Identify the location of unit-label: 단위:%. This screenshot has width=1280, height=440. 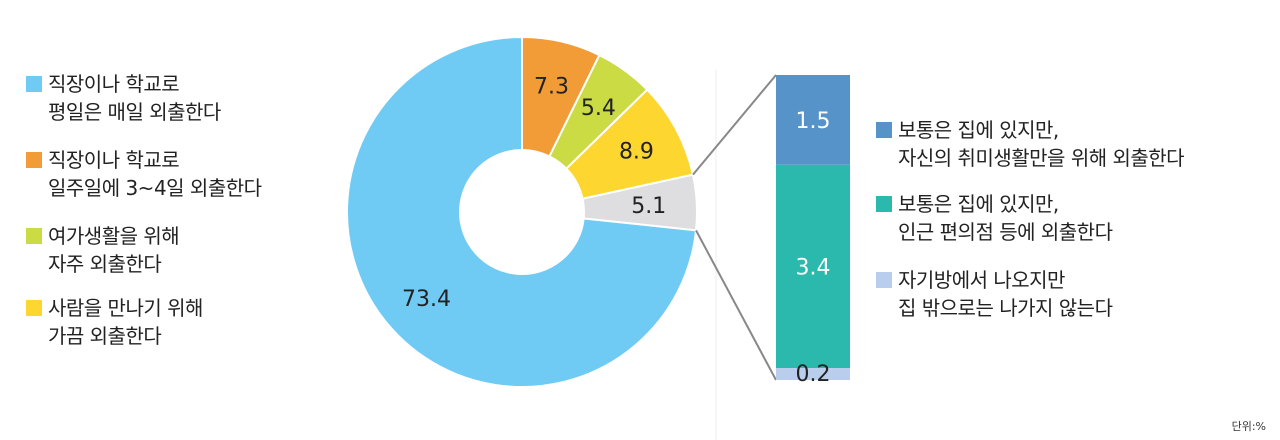
(1248, 426).